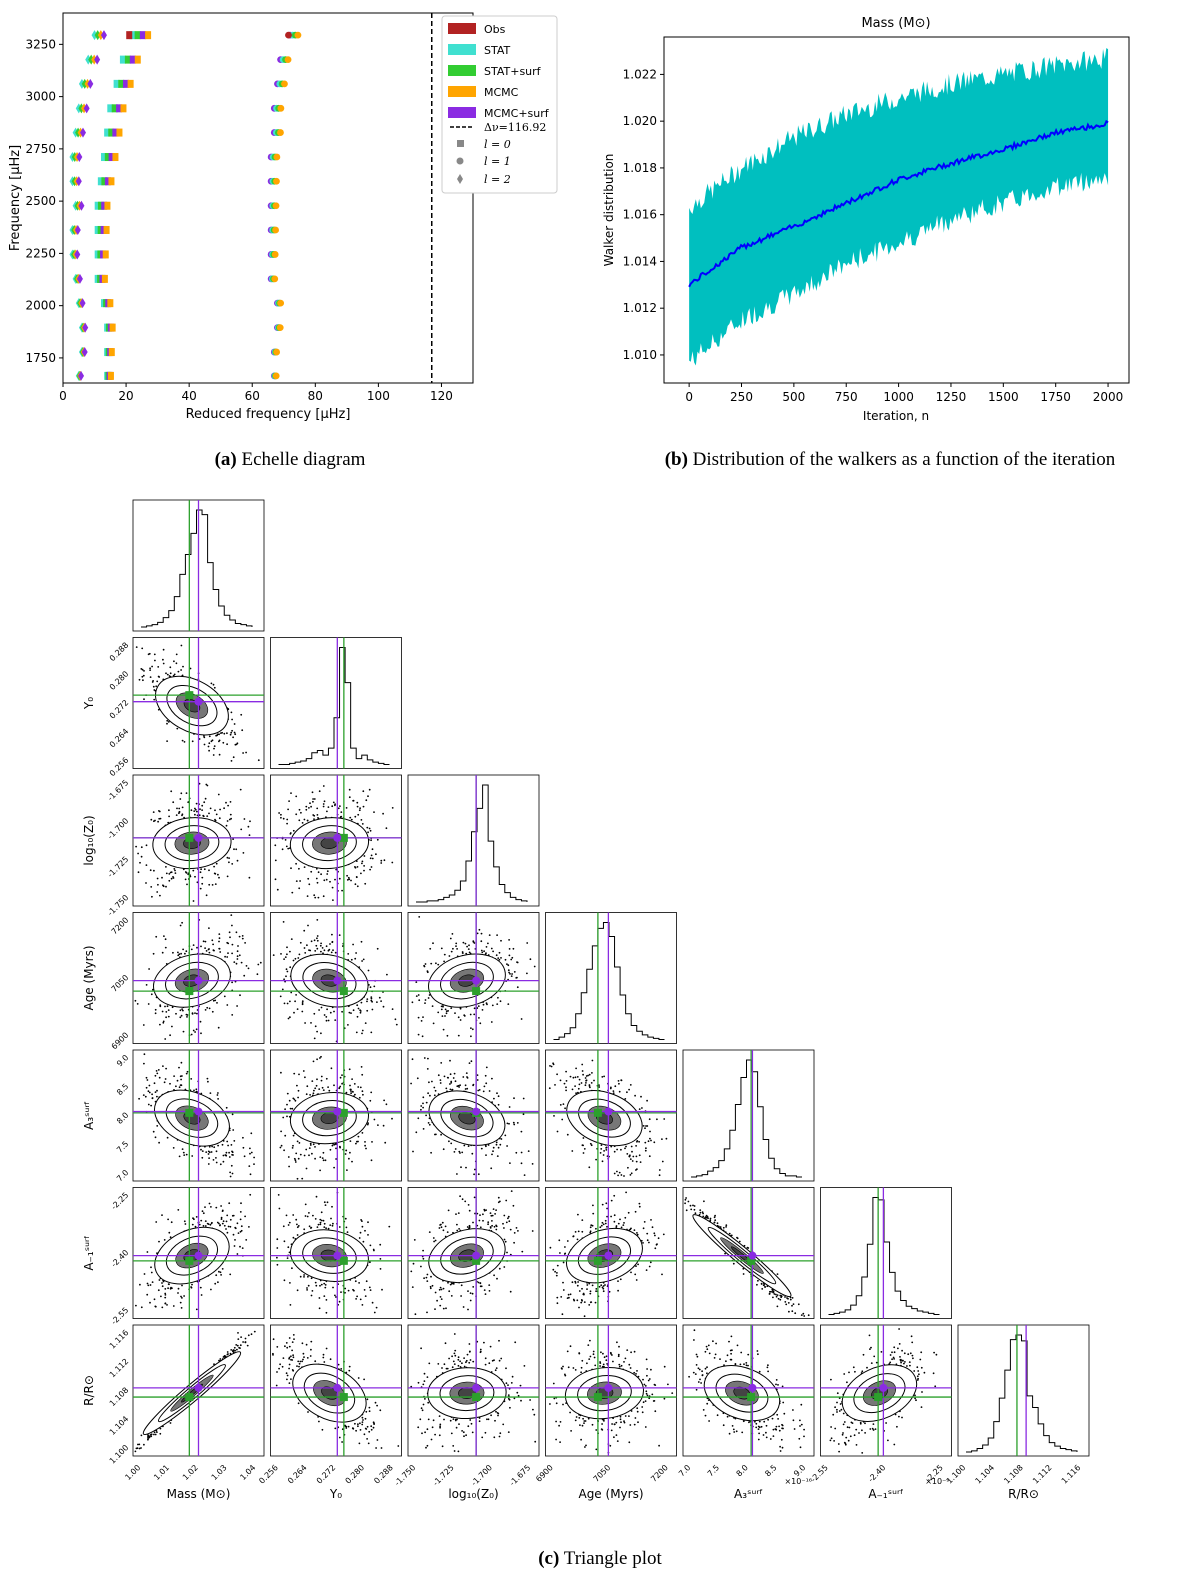  I want to click on echelle-y-tick-label: 3250, so click(40, 44).